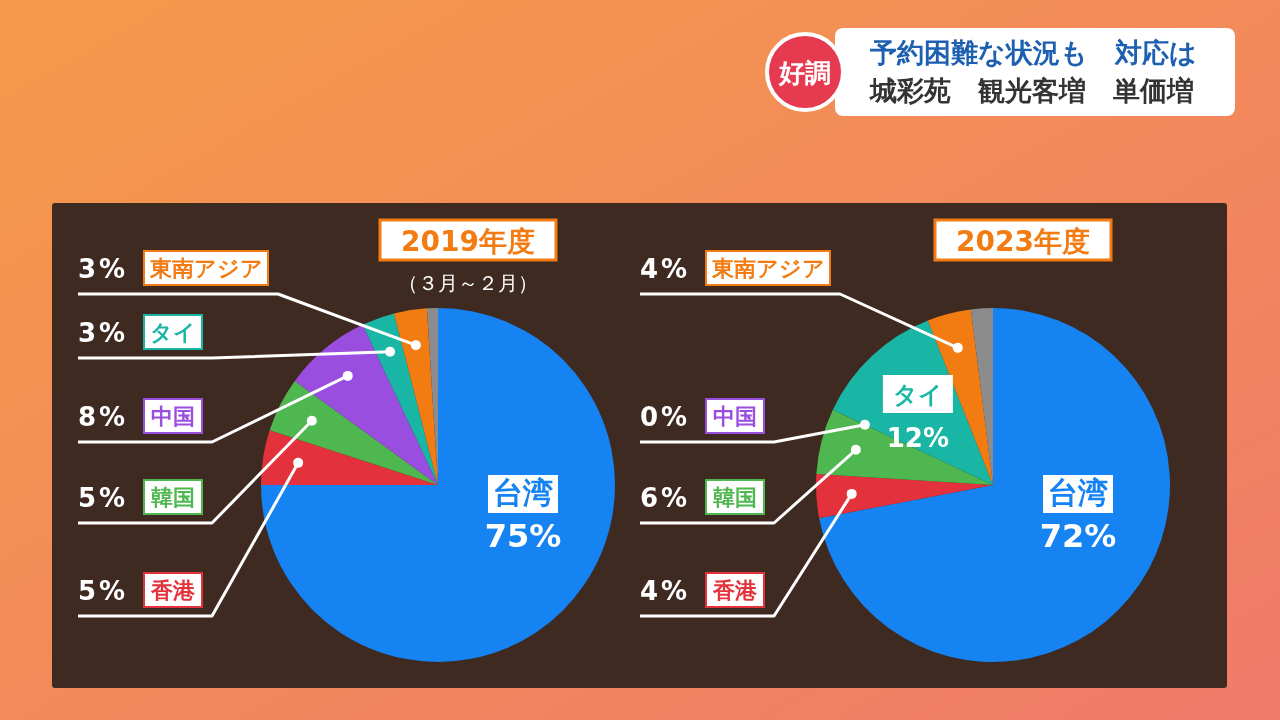 The width and height of the screenshot is (1280, 720). Describe the element at coordinates (917, 438) in the screenshot. I see `data-label: 12%` at that location.